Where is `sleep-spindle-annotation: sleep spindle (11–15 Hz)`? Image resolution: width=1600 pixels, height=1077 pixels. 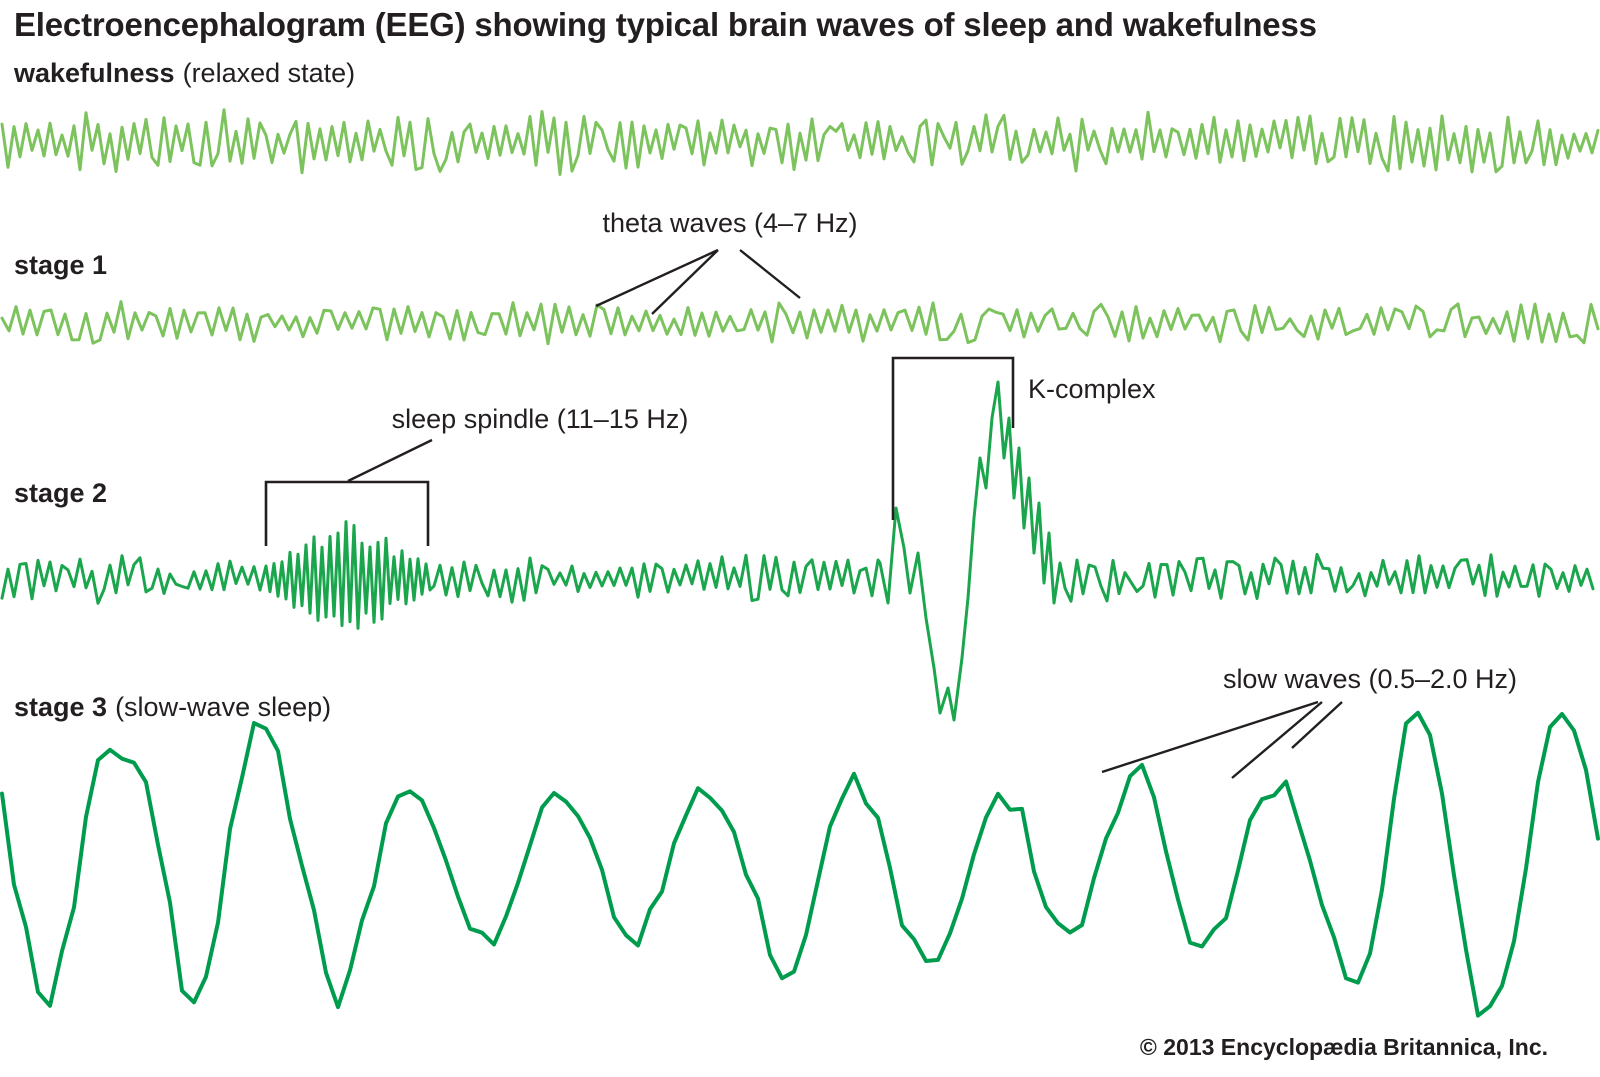
sleep-spindle-annotation: sleep spindle (11–15 Hz) is located at coordinates (540, 419).